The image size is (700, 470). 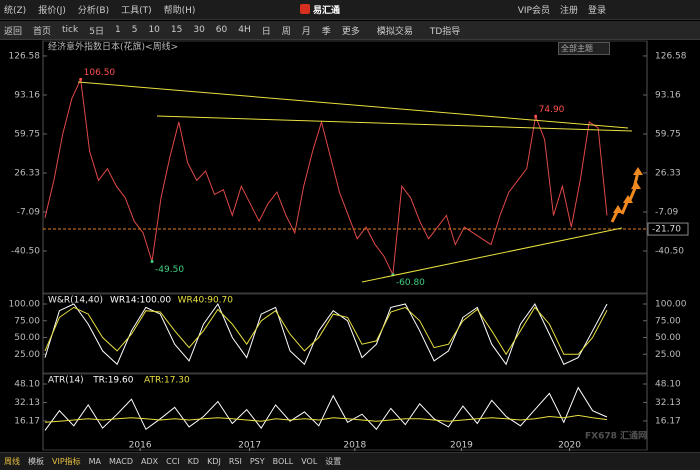 I want to click on tab: CCI, so click(x=173, y=461).